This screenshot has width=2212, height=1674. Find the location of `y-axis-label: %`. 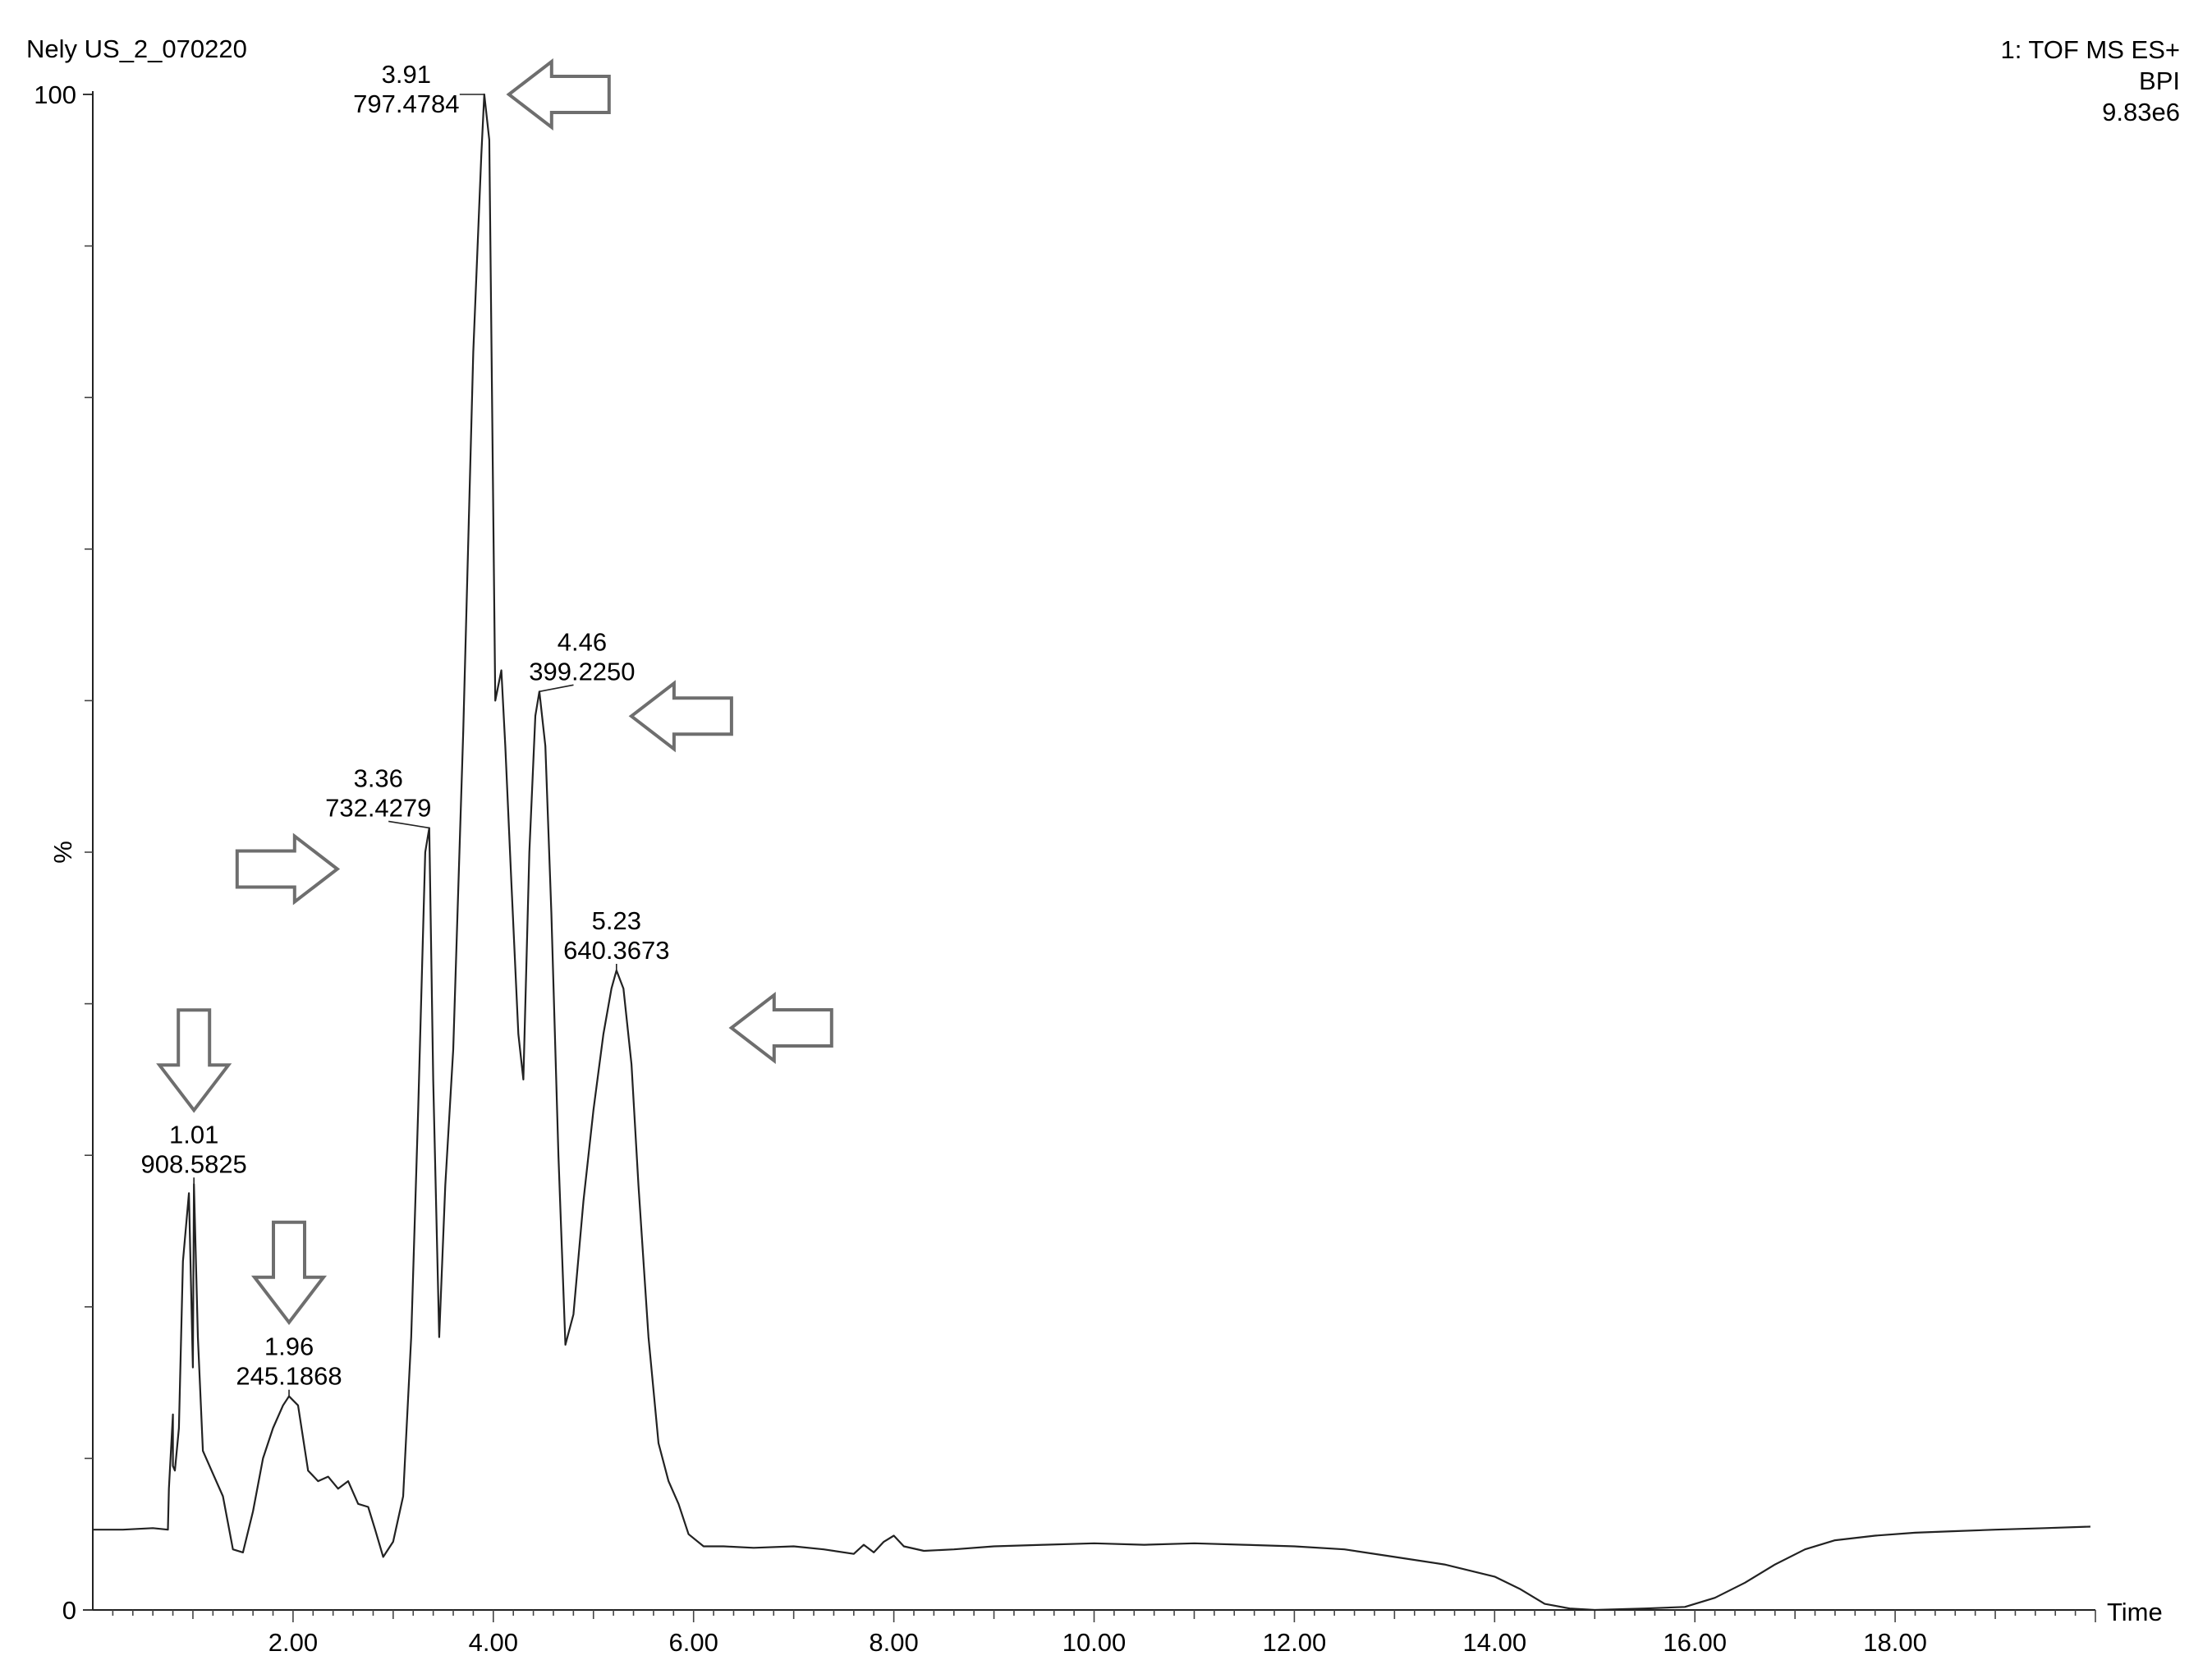

y-axis-label: % is located at coordinates (62, 852).